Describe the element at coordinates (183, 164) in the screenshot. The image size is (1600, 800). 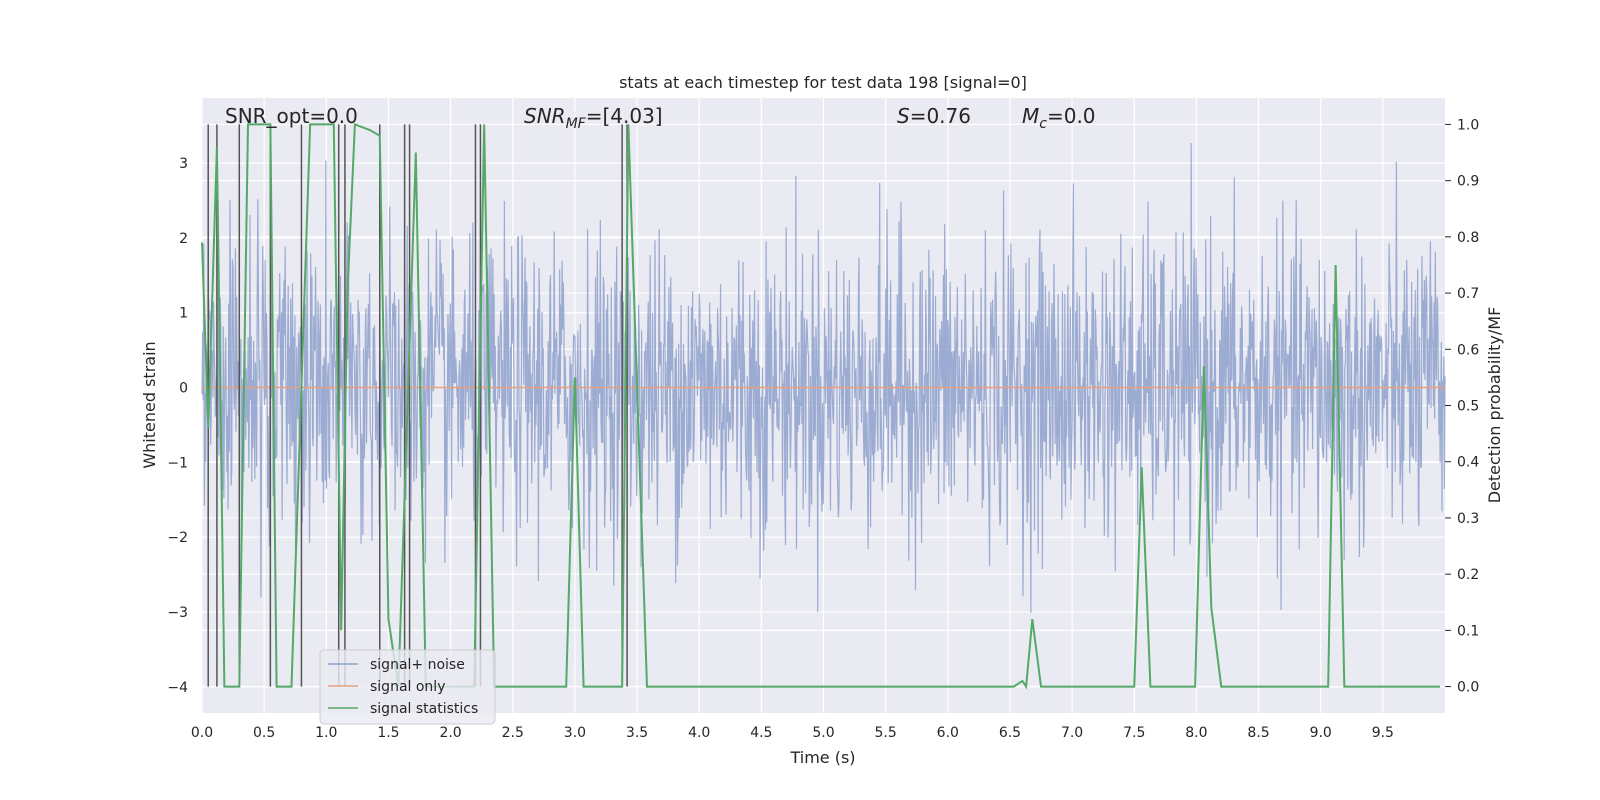
I see `y-tick-label: 3` at that location.